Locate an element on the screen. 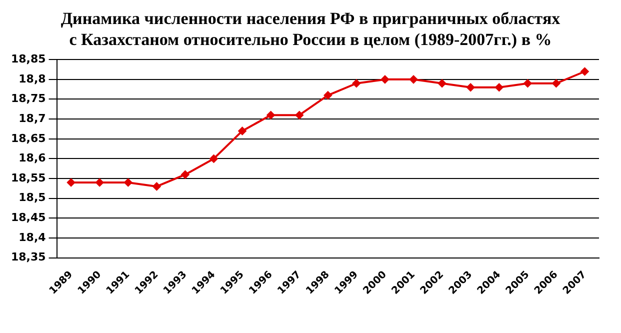 This screenshot has width=621, height=333. y-tick-label: 18,5 is located at coordinates (32, 197).